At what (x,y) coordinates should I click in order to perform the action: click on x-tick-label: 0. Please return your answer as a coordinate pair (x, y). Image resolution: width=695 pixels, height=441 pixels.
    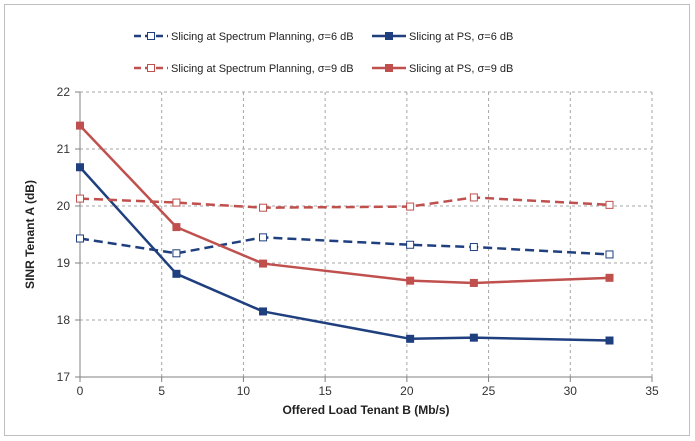
    Looking at the image, I should click on (80, 391).